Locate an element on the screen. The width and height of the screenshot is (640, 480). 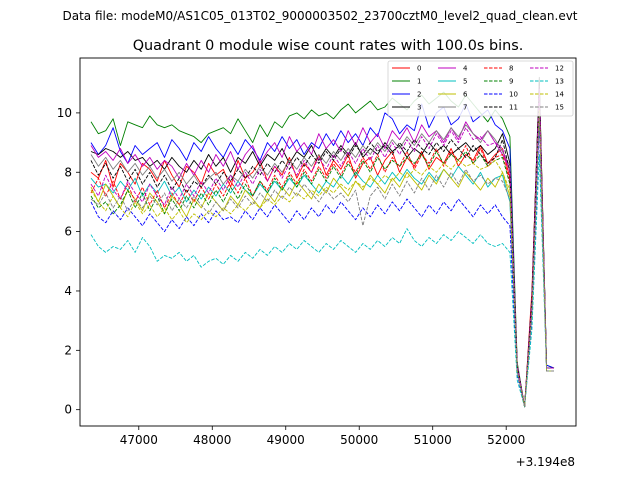
x-axis: 47000 48000 49000 50000 51000 52000 is located at coordinates (322, 436).